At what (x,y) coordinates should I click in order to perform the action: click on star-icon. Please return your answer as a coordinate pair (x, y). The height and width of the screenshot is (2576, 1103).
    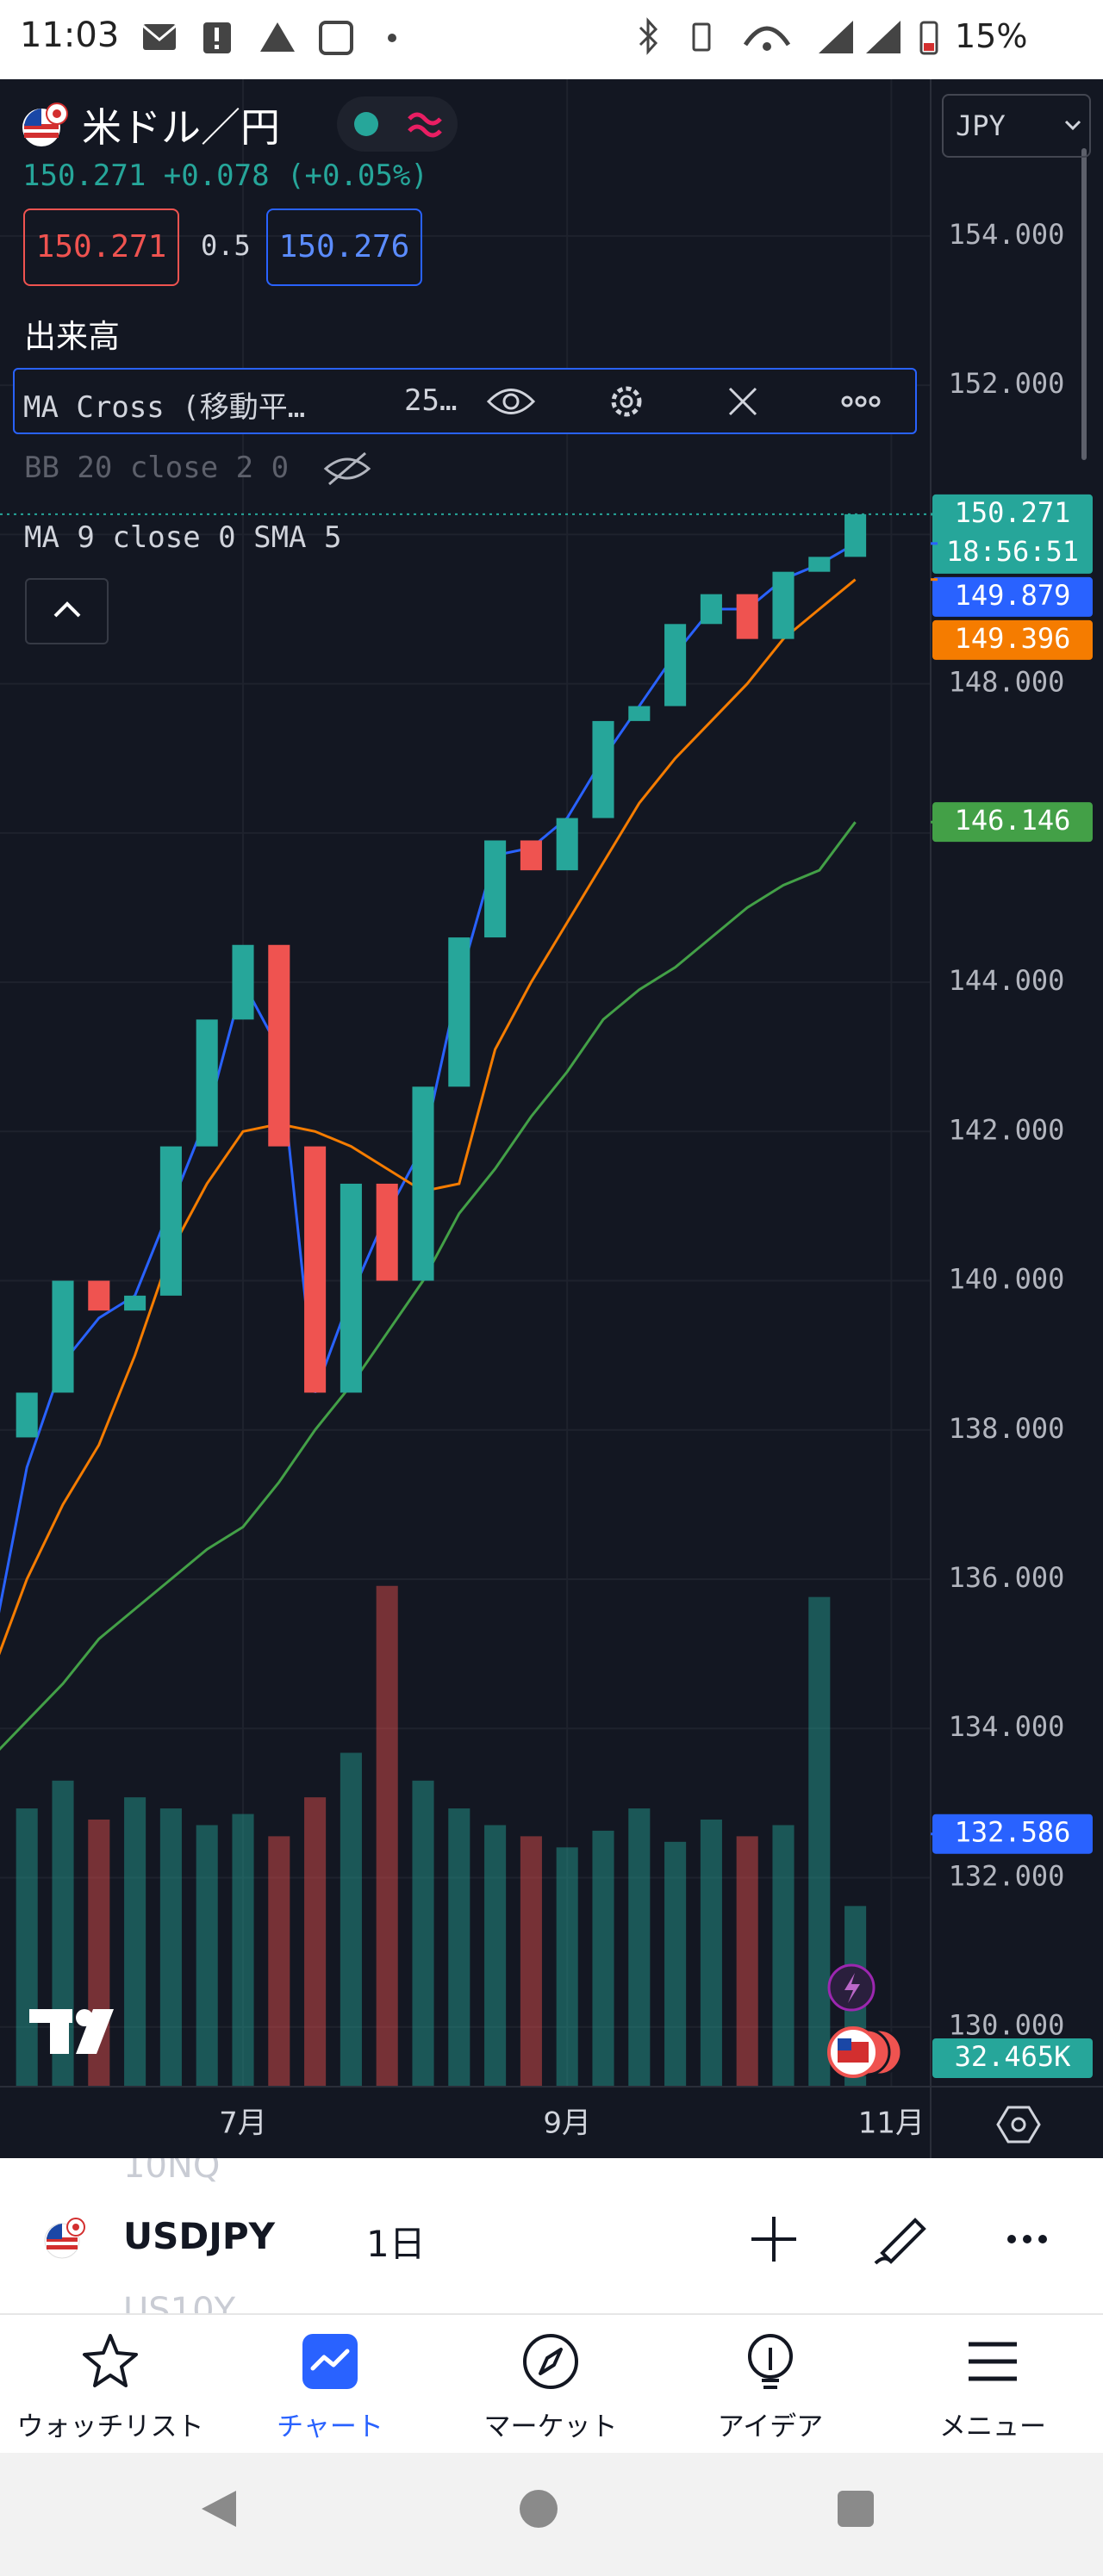
    Looking at the image, I should click on (111, 2361).